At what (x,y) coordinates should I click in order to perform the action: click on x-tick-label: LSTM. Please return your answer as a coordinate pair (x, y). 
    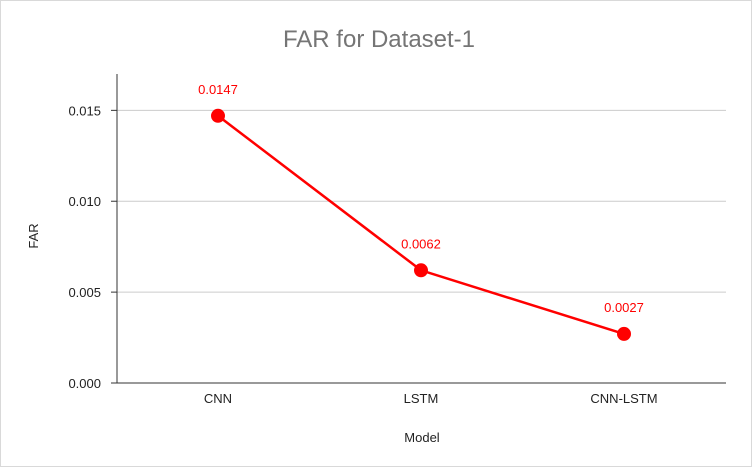
    Looking at the image, I should click on (421, 398).